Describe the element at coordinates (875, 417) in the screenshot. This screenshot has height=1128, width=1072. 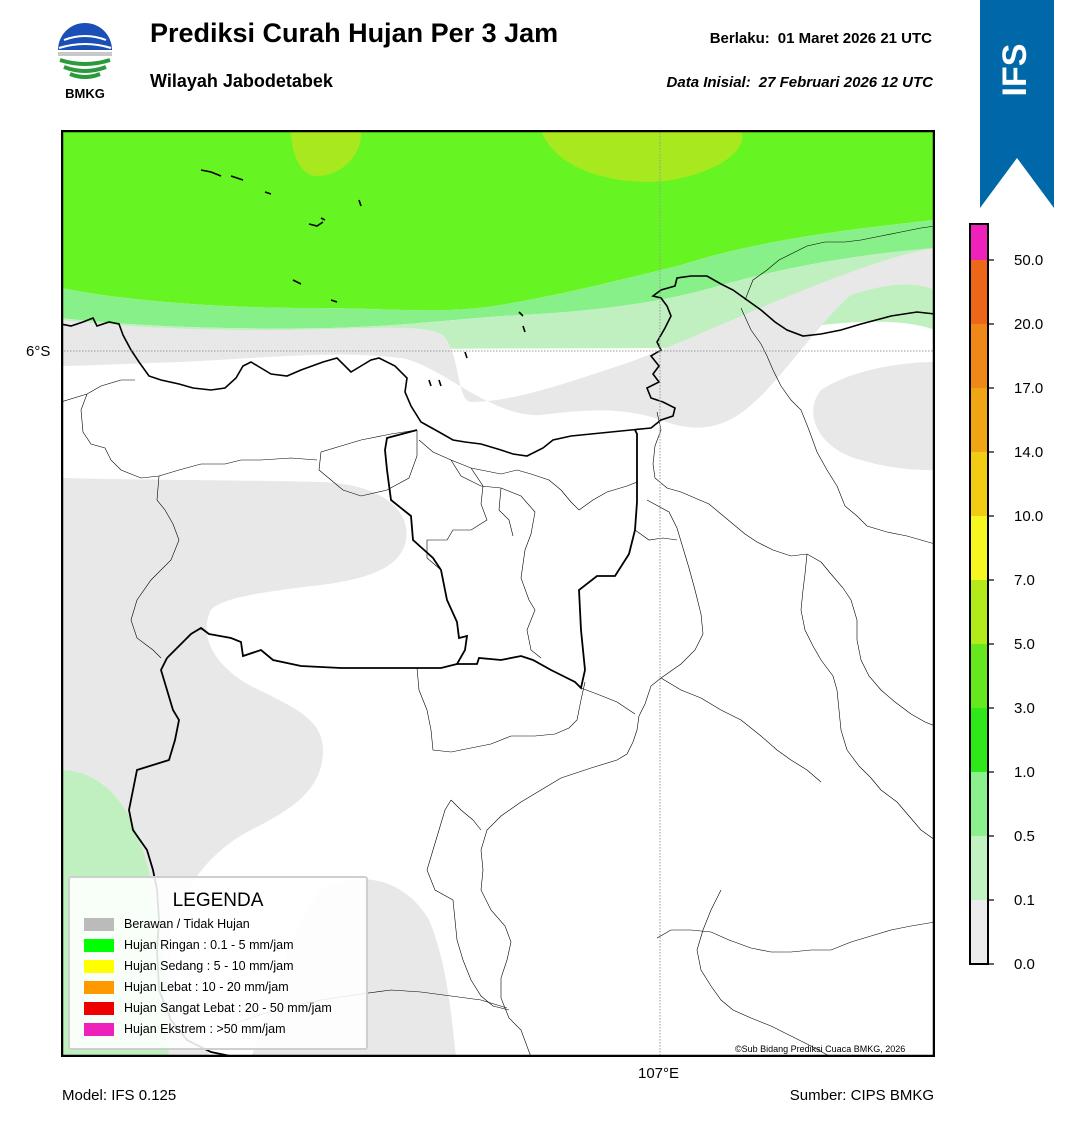
I see `no-rain-area-east` at that location.